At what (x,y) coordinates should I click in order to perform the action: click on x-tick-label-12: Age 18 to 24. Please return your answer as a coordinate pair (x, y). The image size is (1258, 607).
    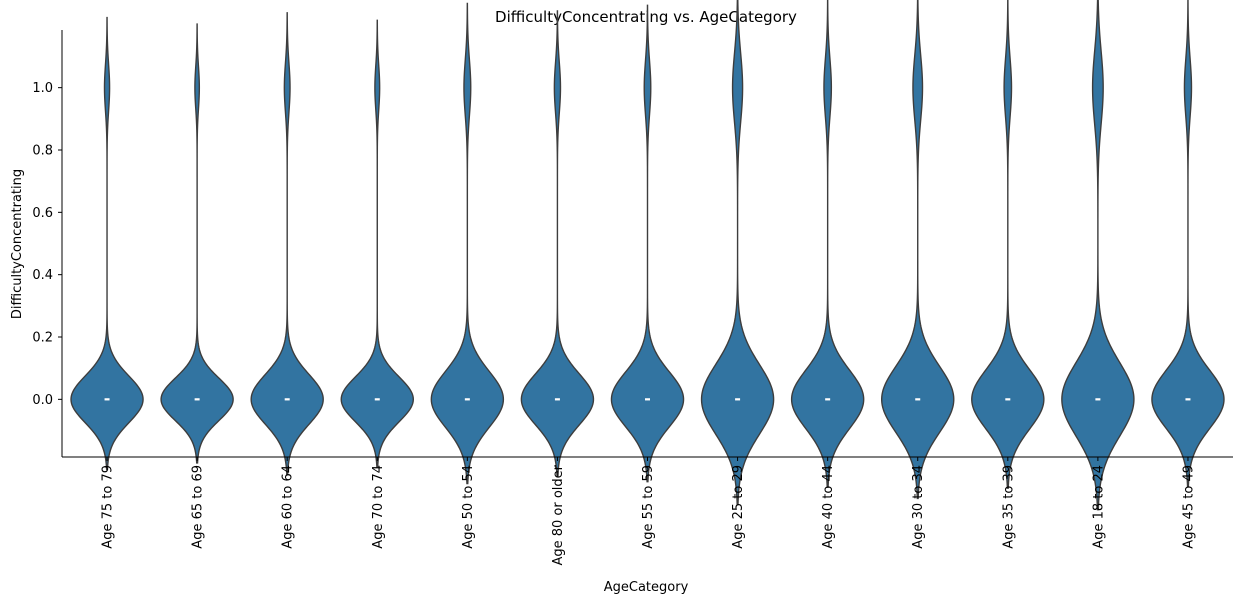
    Looking at the image, I should click on (1098, 507).